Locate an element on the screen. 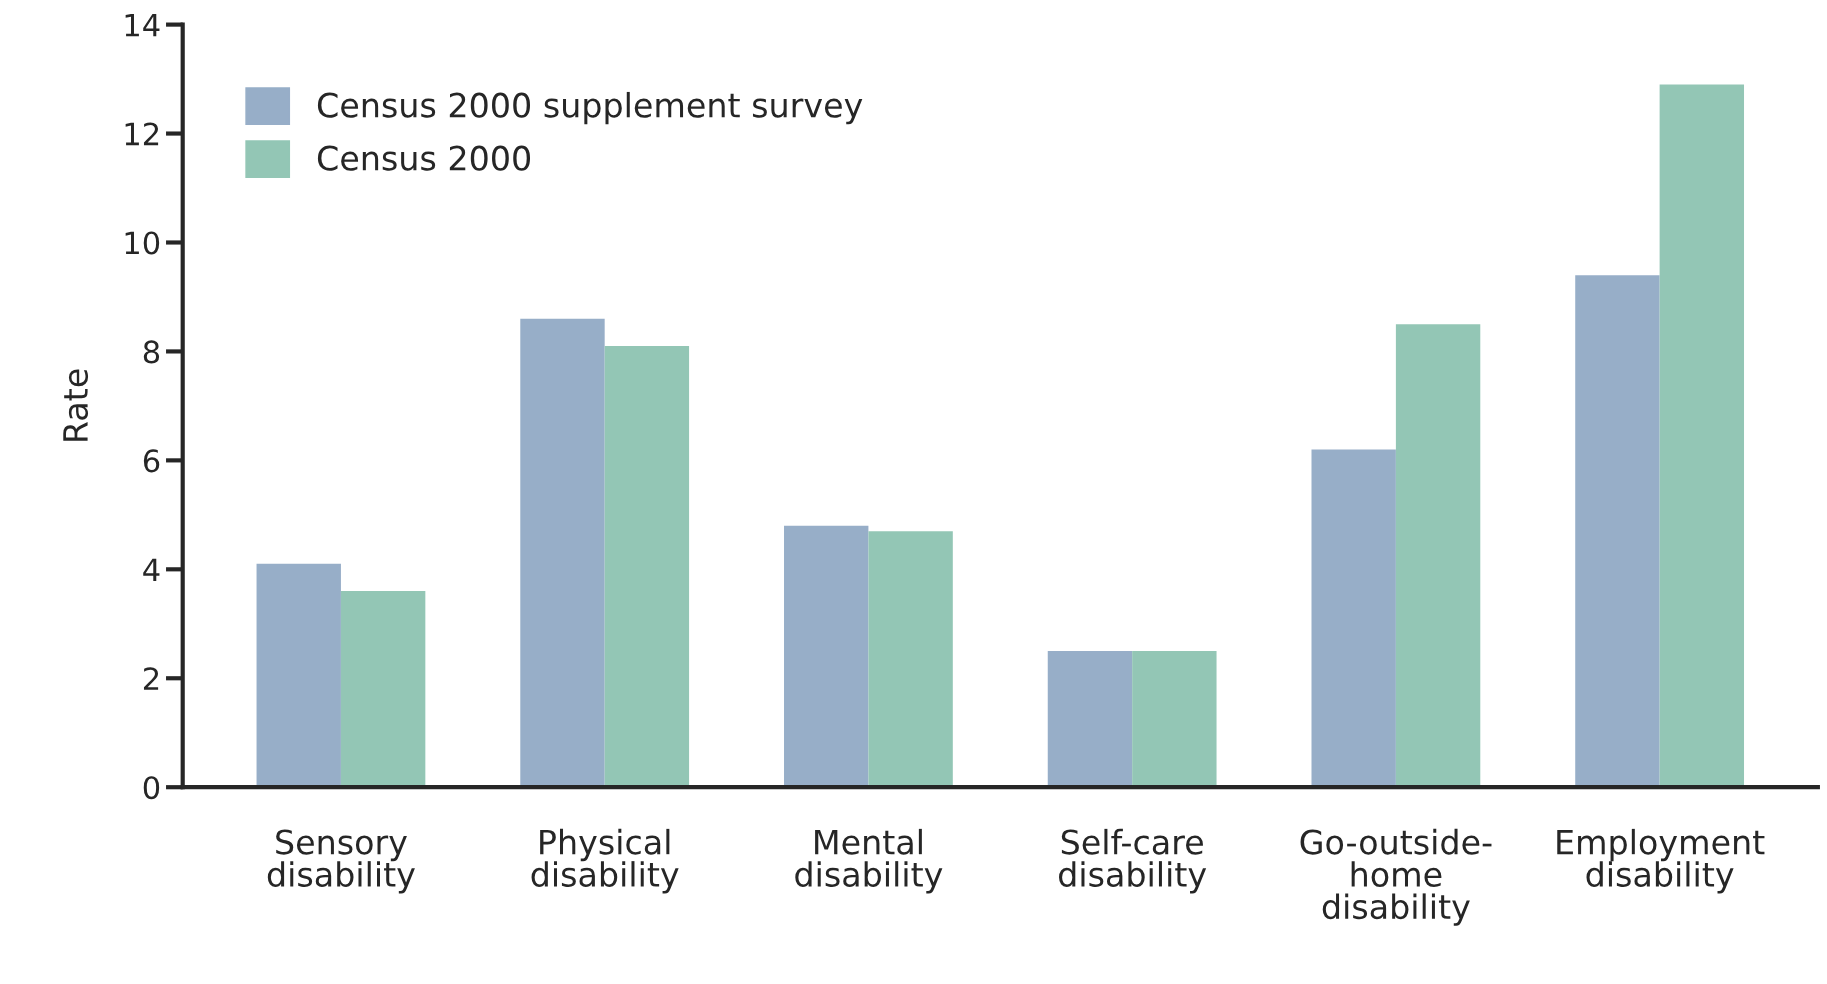 The height and width of the screenshot is (984, 1827). x-tick-label: Mental disability is located at coordinates (869, 861).